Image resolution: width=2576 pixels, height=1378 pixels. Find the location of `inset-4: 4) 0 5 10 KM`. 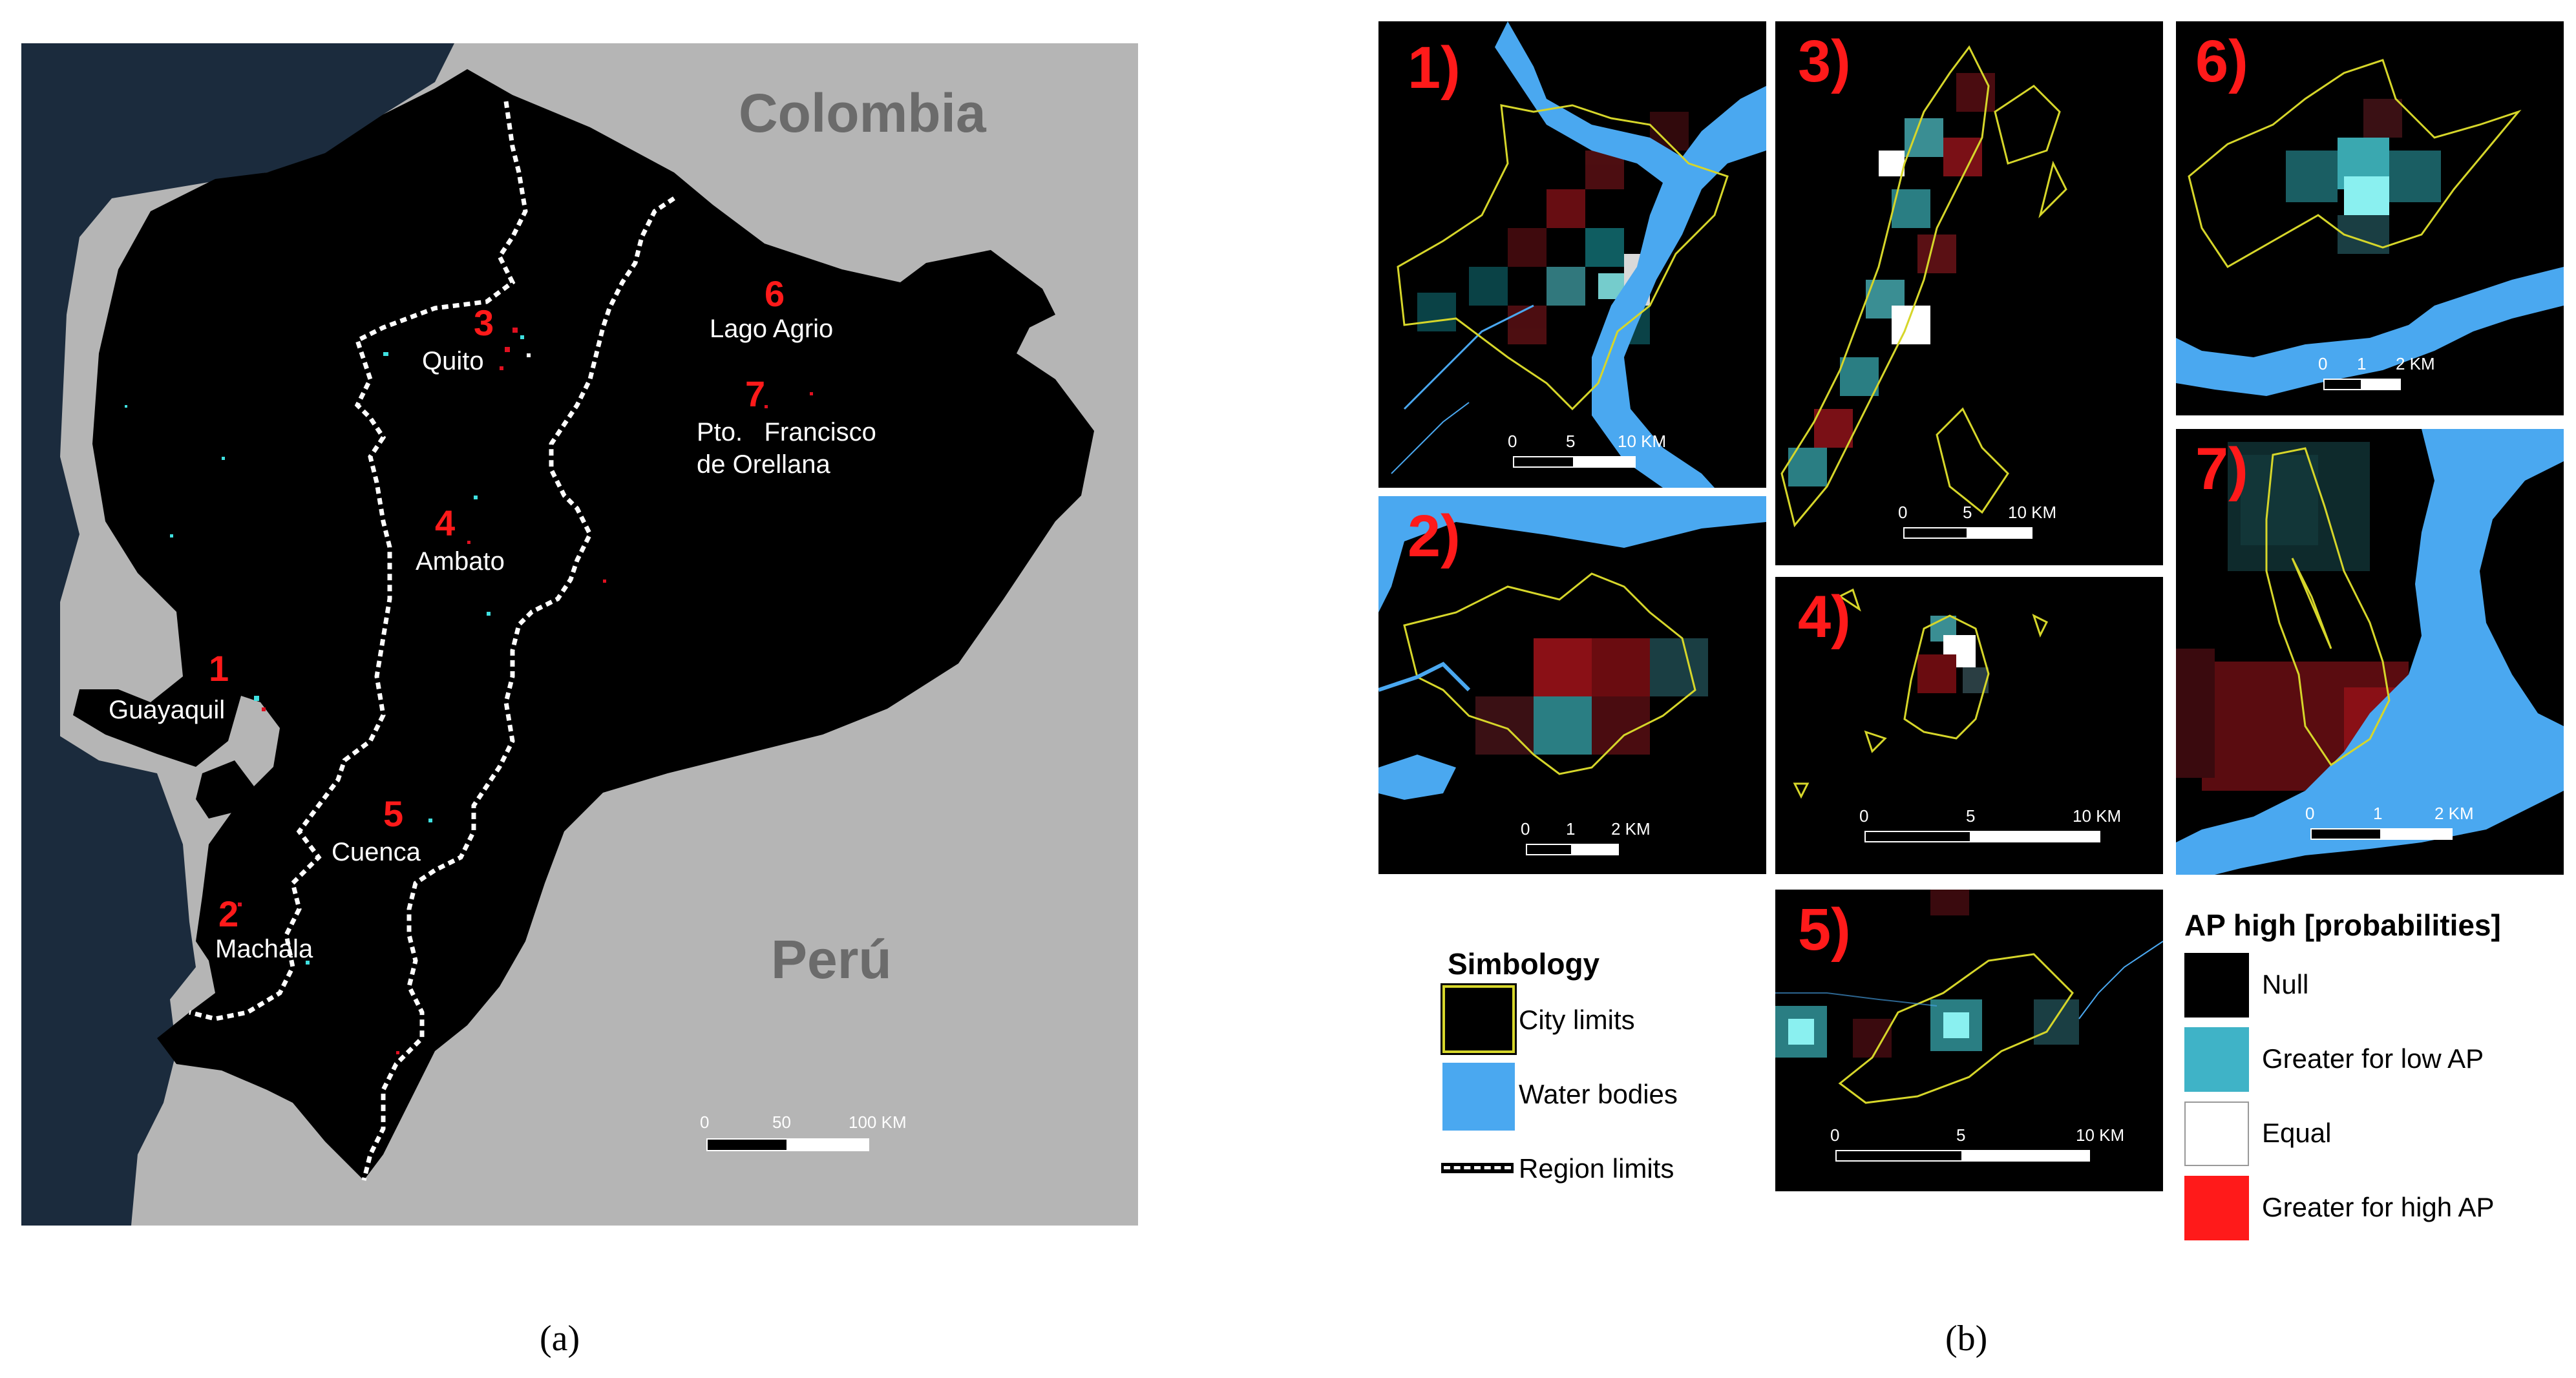

inset-4: 4) 0 5 10 KM is located at coordinates (1969, 725).